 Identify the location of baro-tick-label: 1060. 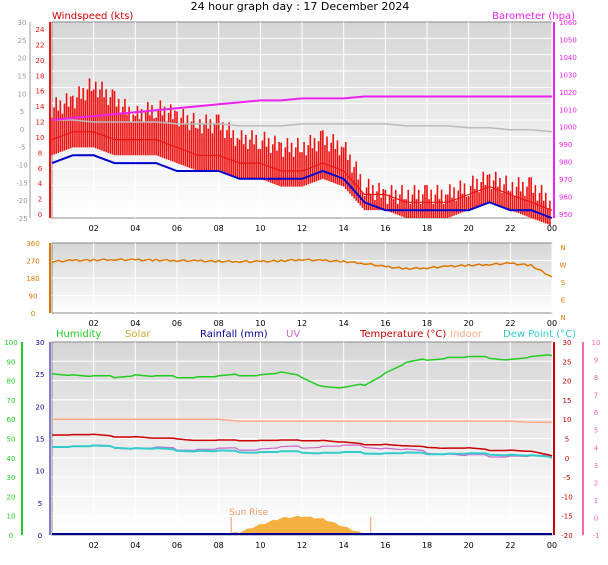
(568, 23).